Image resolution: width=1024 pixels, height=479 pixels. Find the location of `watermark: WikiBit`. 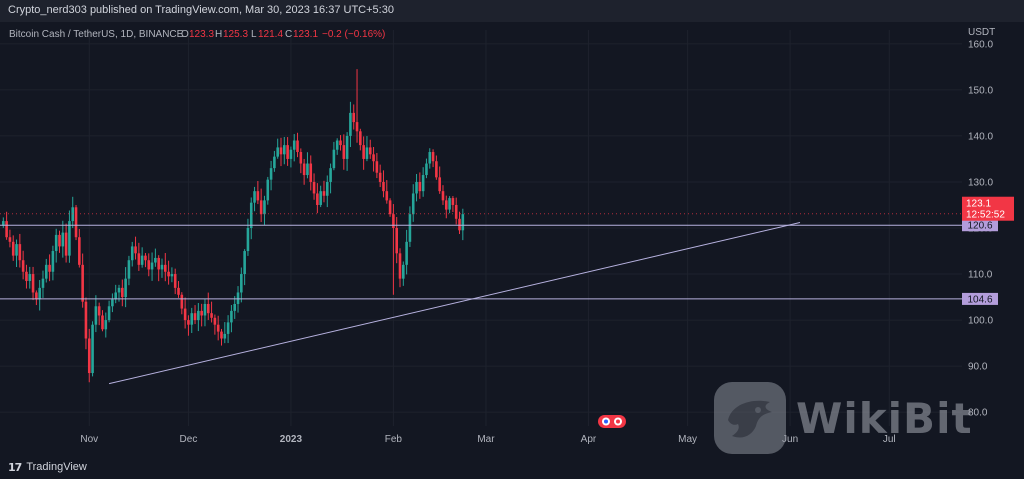

watermark: WikiBit is located at coordinates (843, 418).